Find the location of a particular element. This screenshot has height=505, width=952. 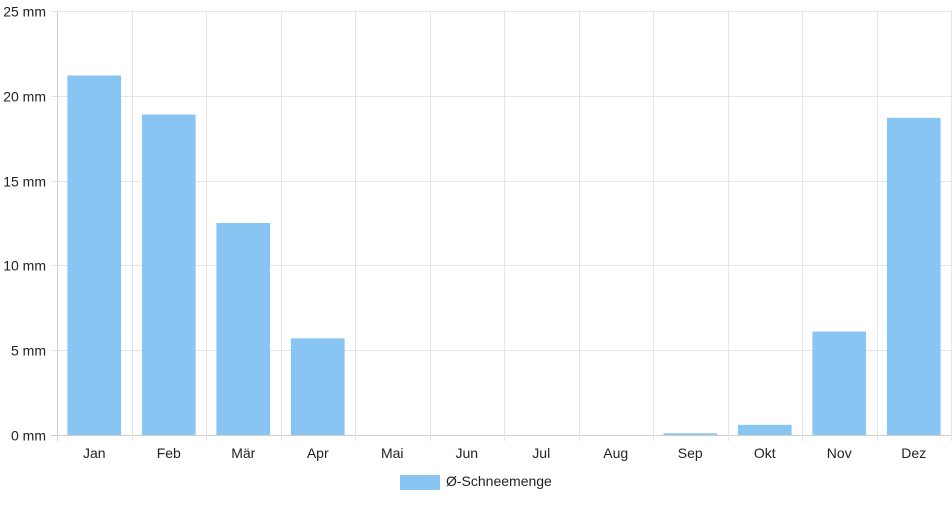

bar-nov is located at coordinates (839, 383).